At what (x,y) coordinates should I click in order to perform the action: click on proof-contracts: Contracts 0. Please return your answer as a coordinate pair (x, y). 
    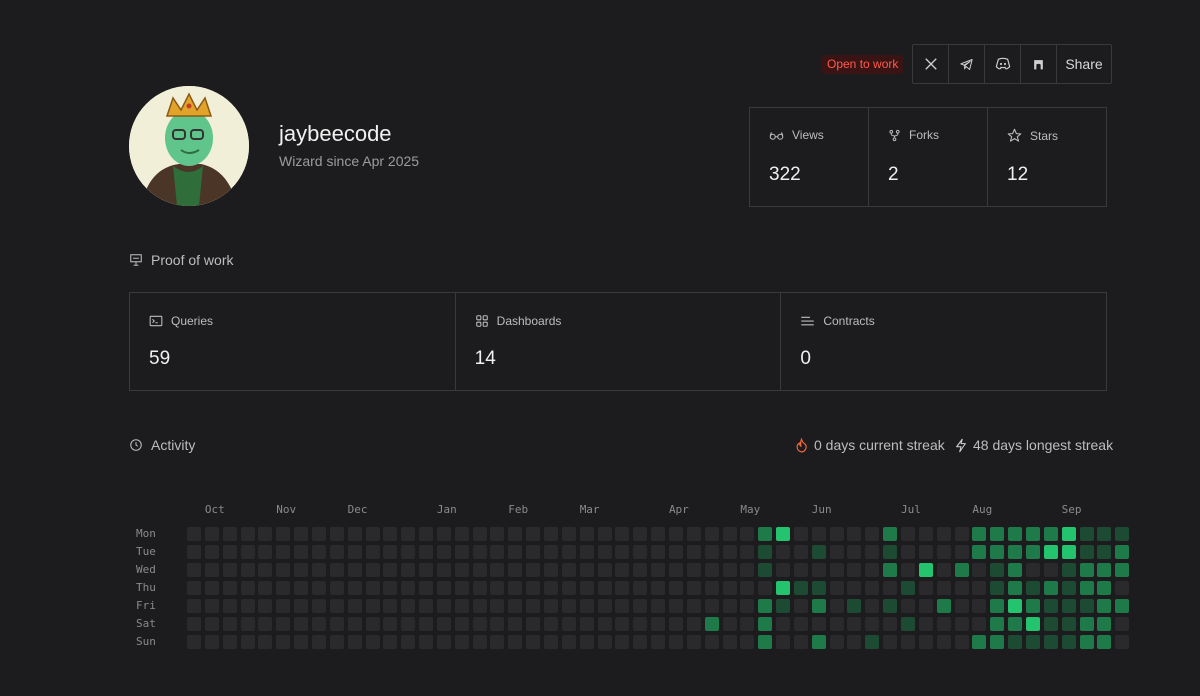
    Looking at the image, I should click on (943, 341).